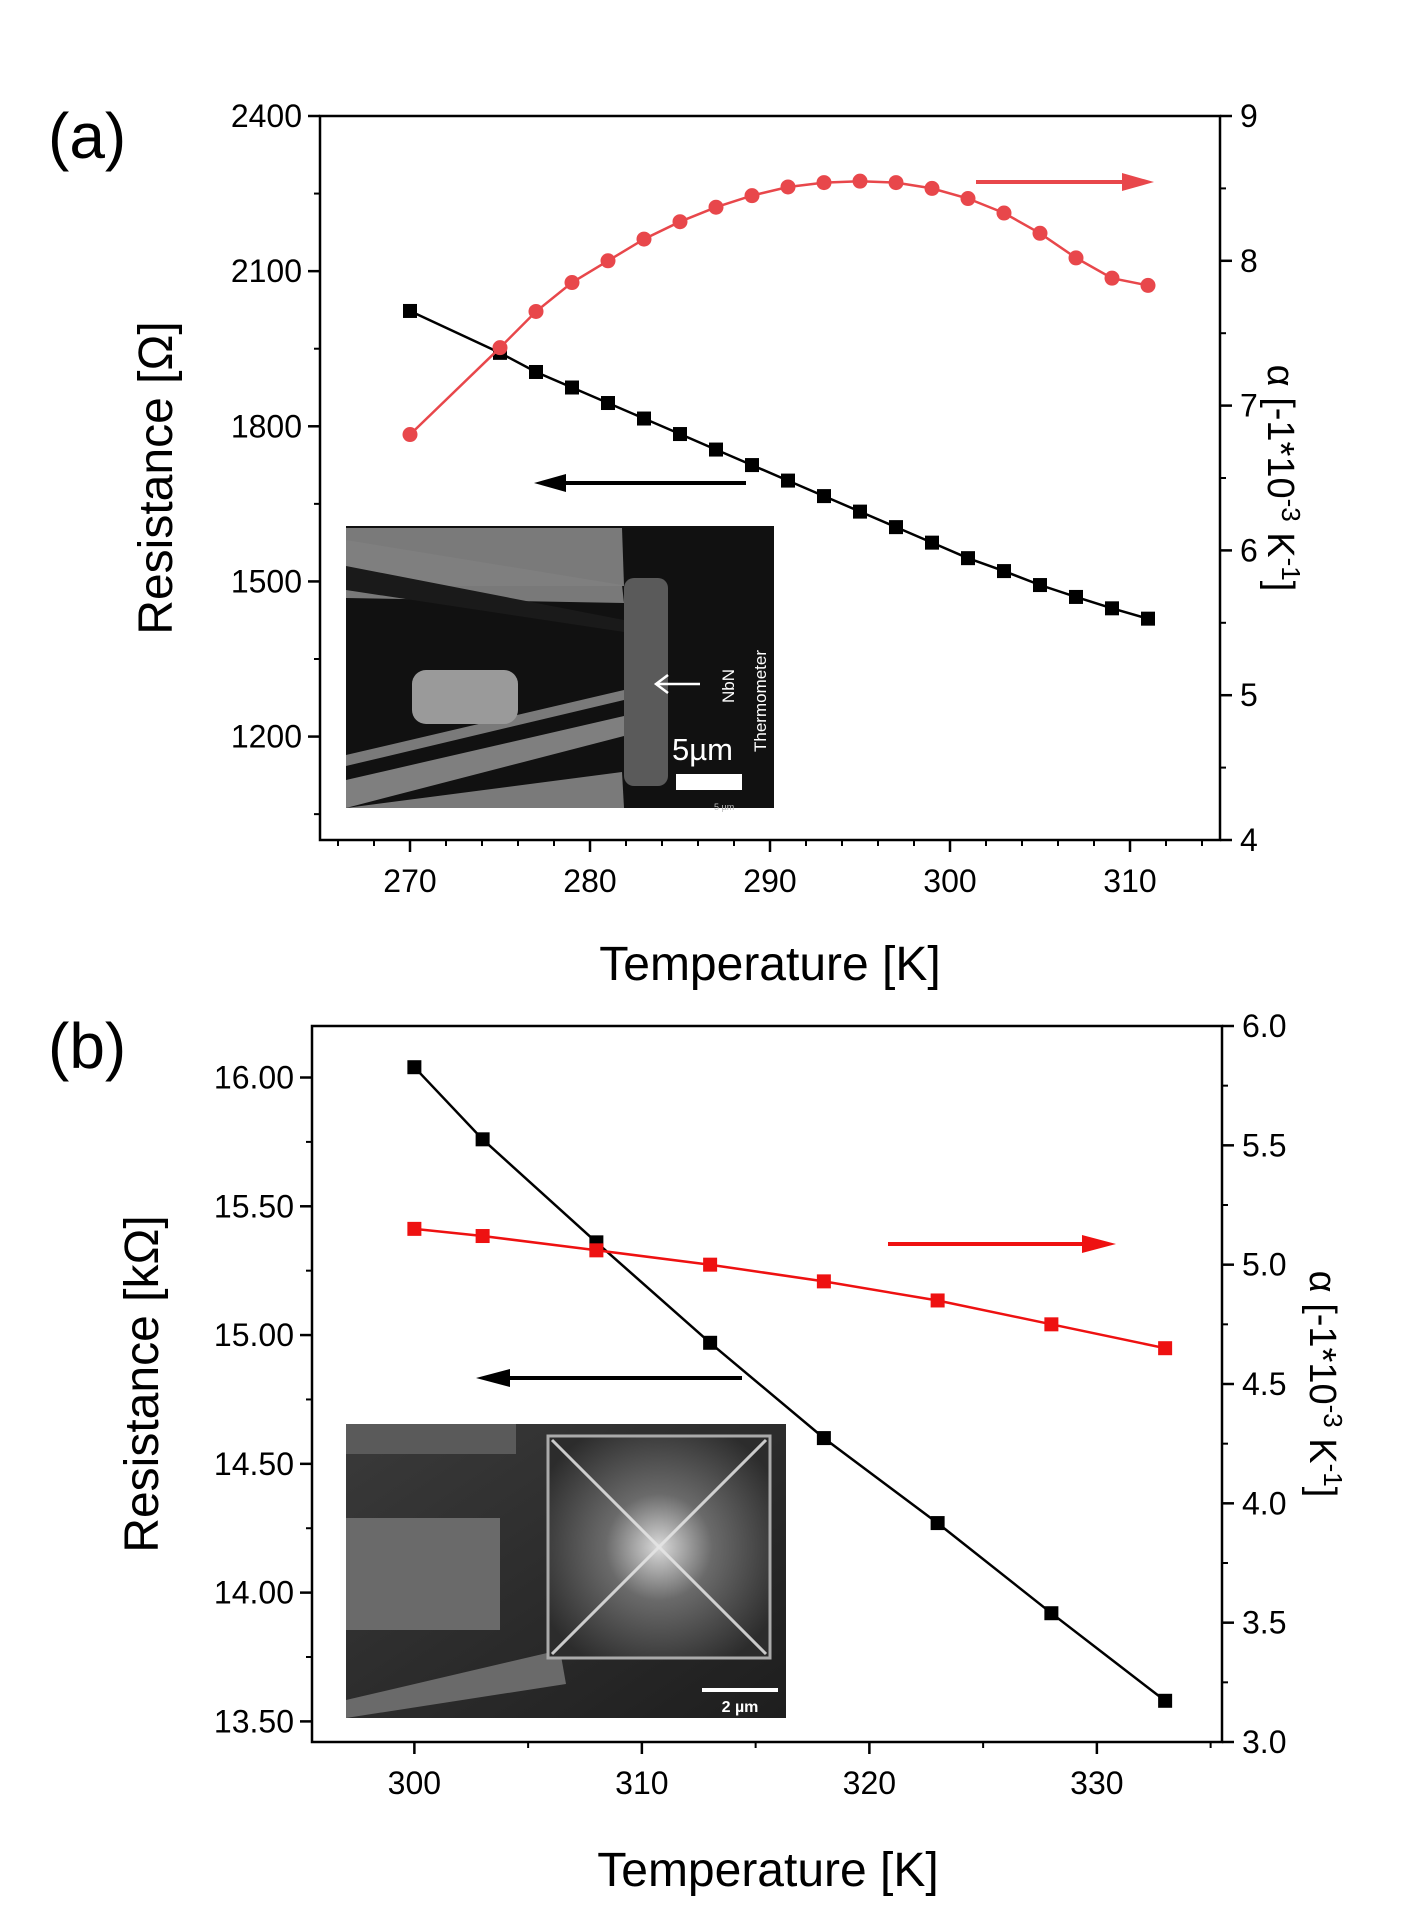 This screenshot has width=1413, height=1917. I want to click on y2-tick-label: 4, so click(1249, 840).